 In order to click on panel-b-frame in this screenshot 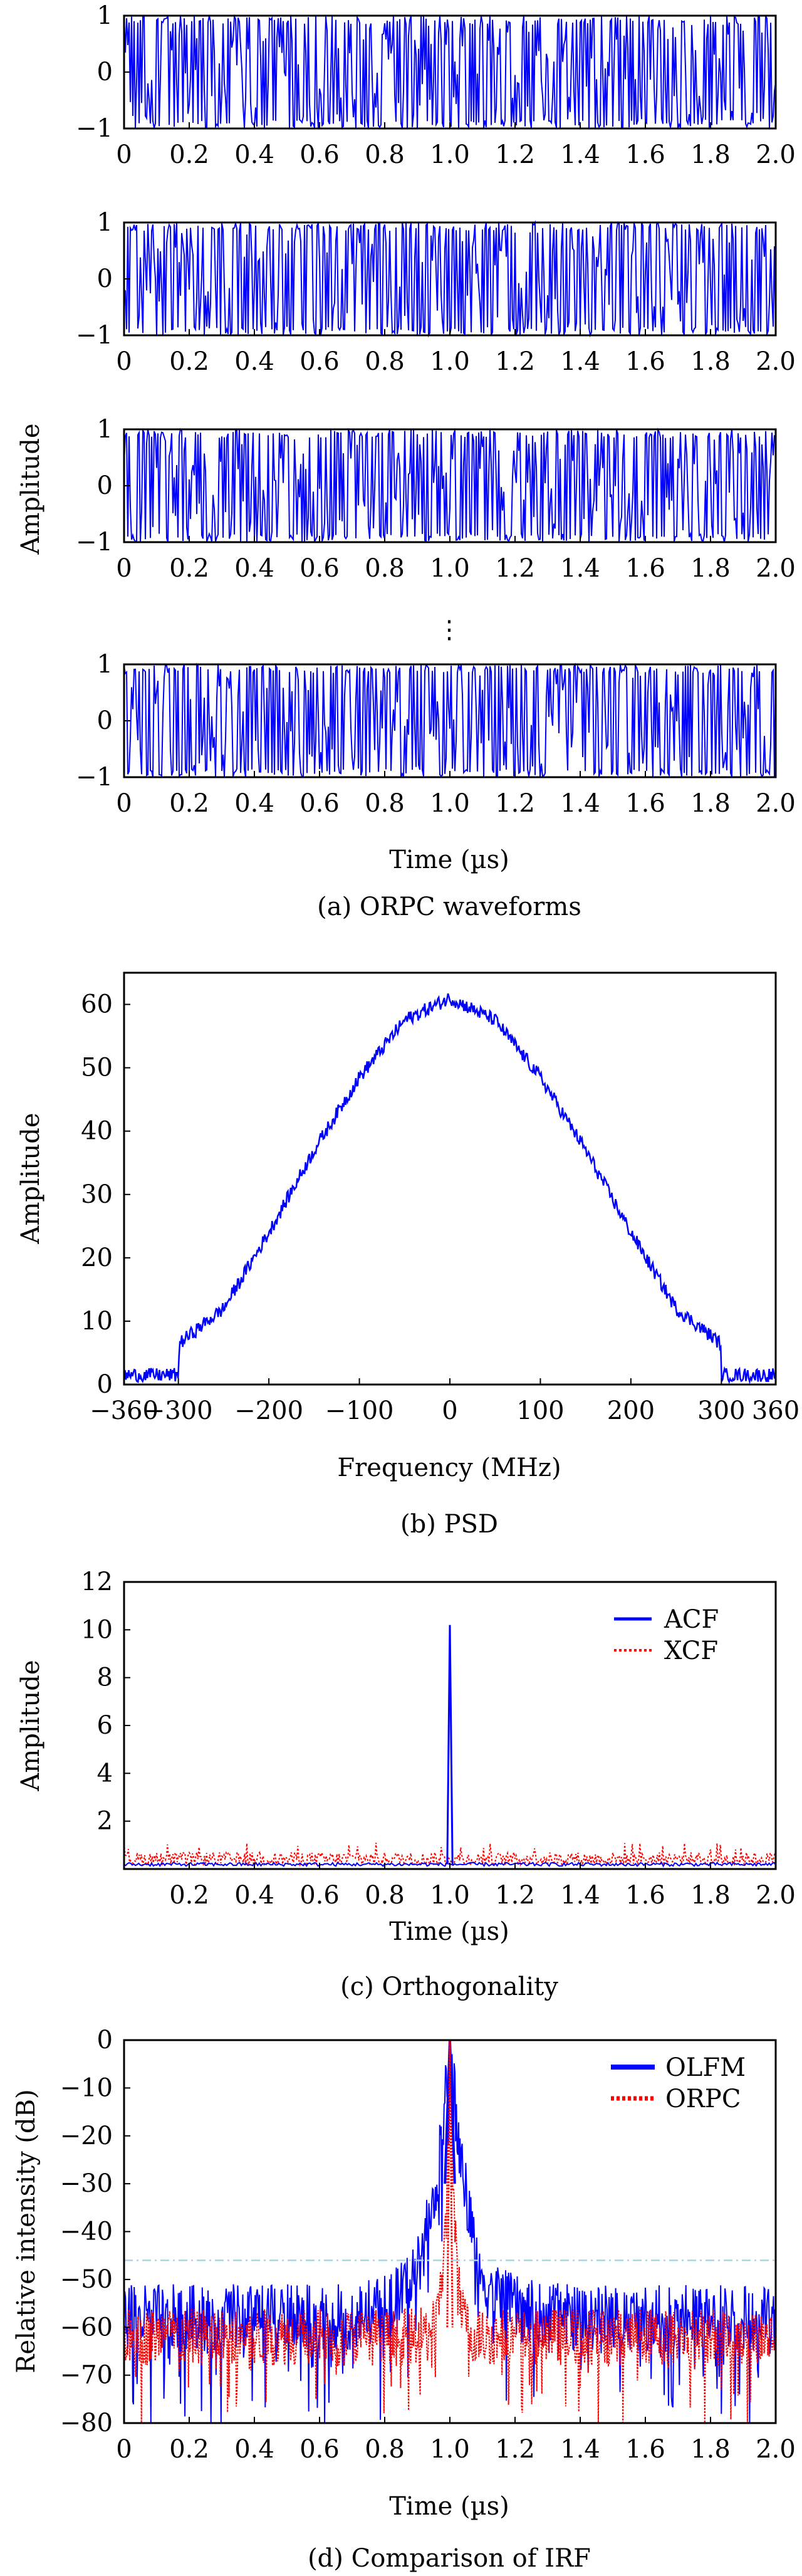, I will do `click(450, 1178)`.